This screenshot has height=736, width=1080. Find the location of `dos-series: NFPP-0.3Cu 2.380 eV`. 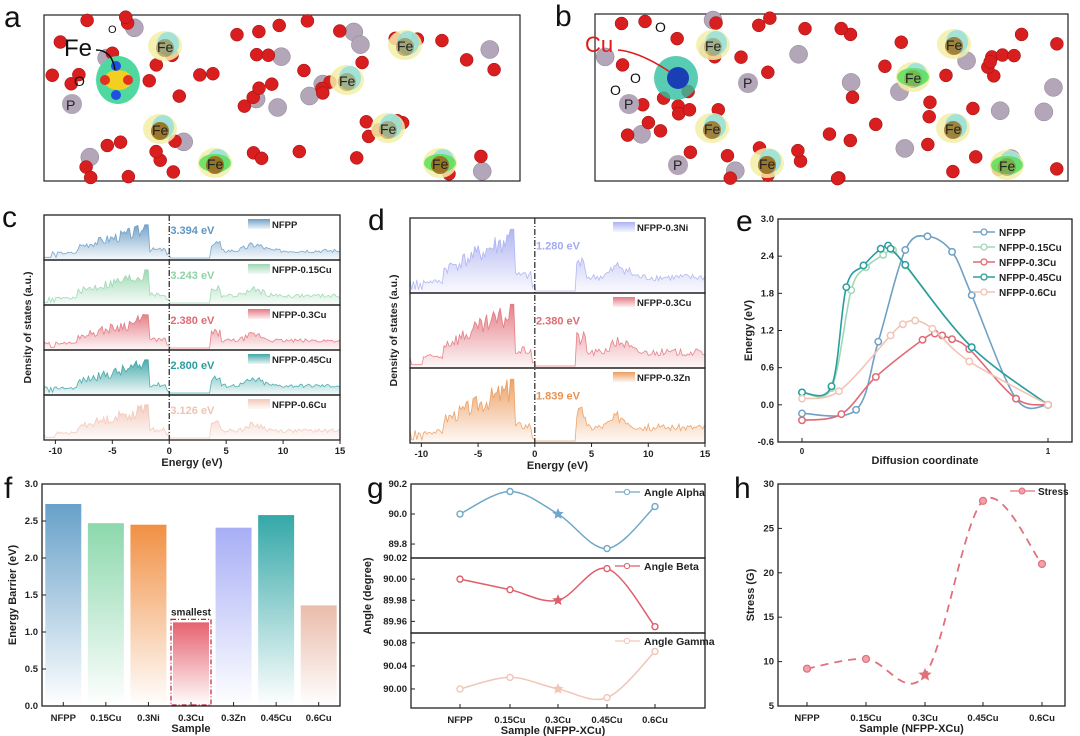

dos-series: NFPP-0.3Cu 2.380 eV is located at coordinates (192, 327).